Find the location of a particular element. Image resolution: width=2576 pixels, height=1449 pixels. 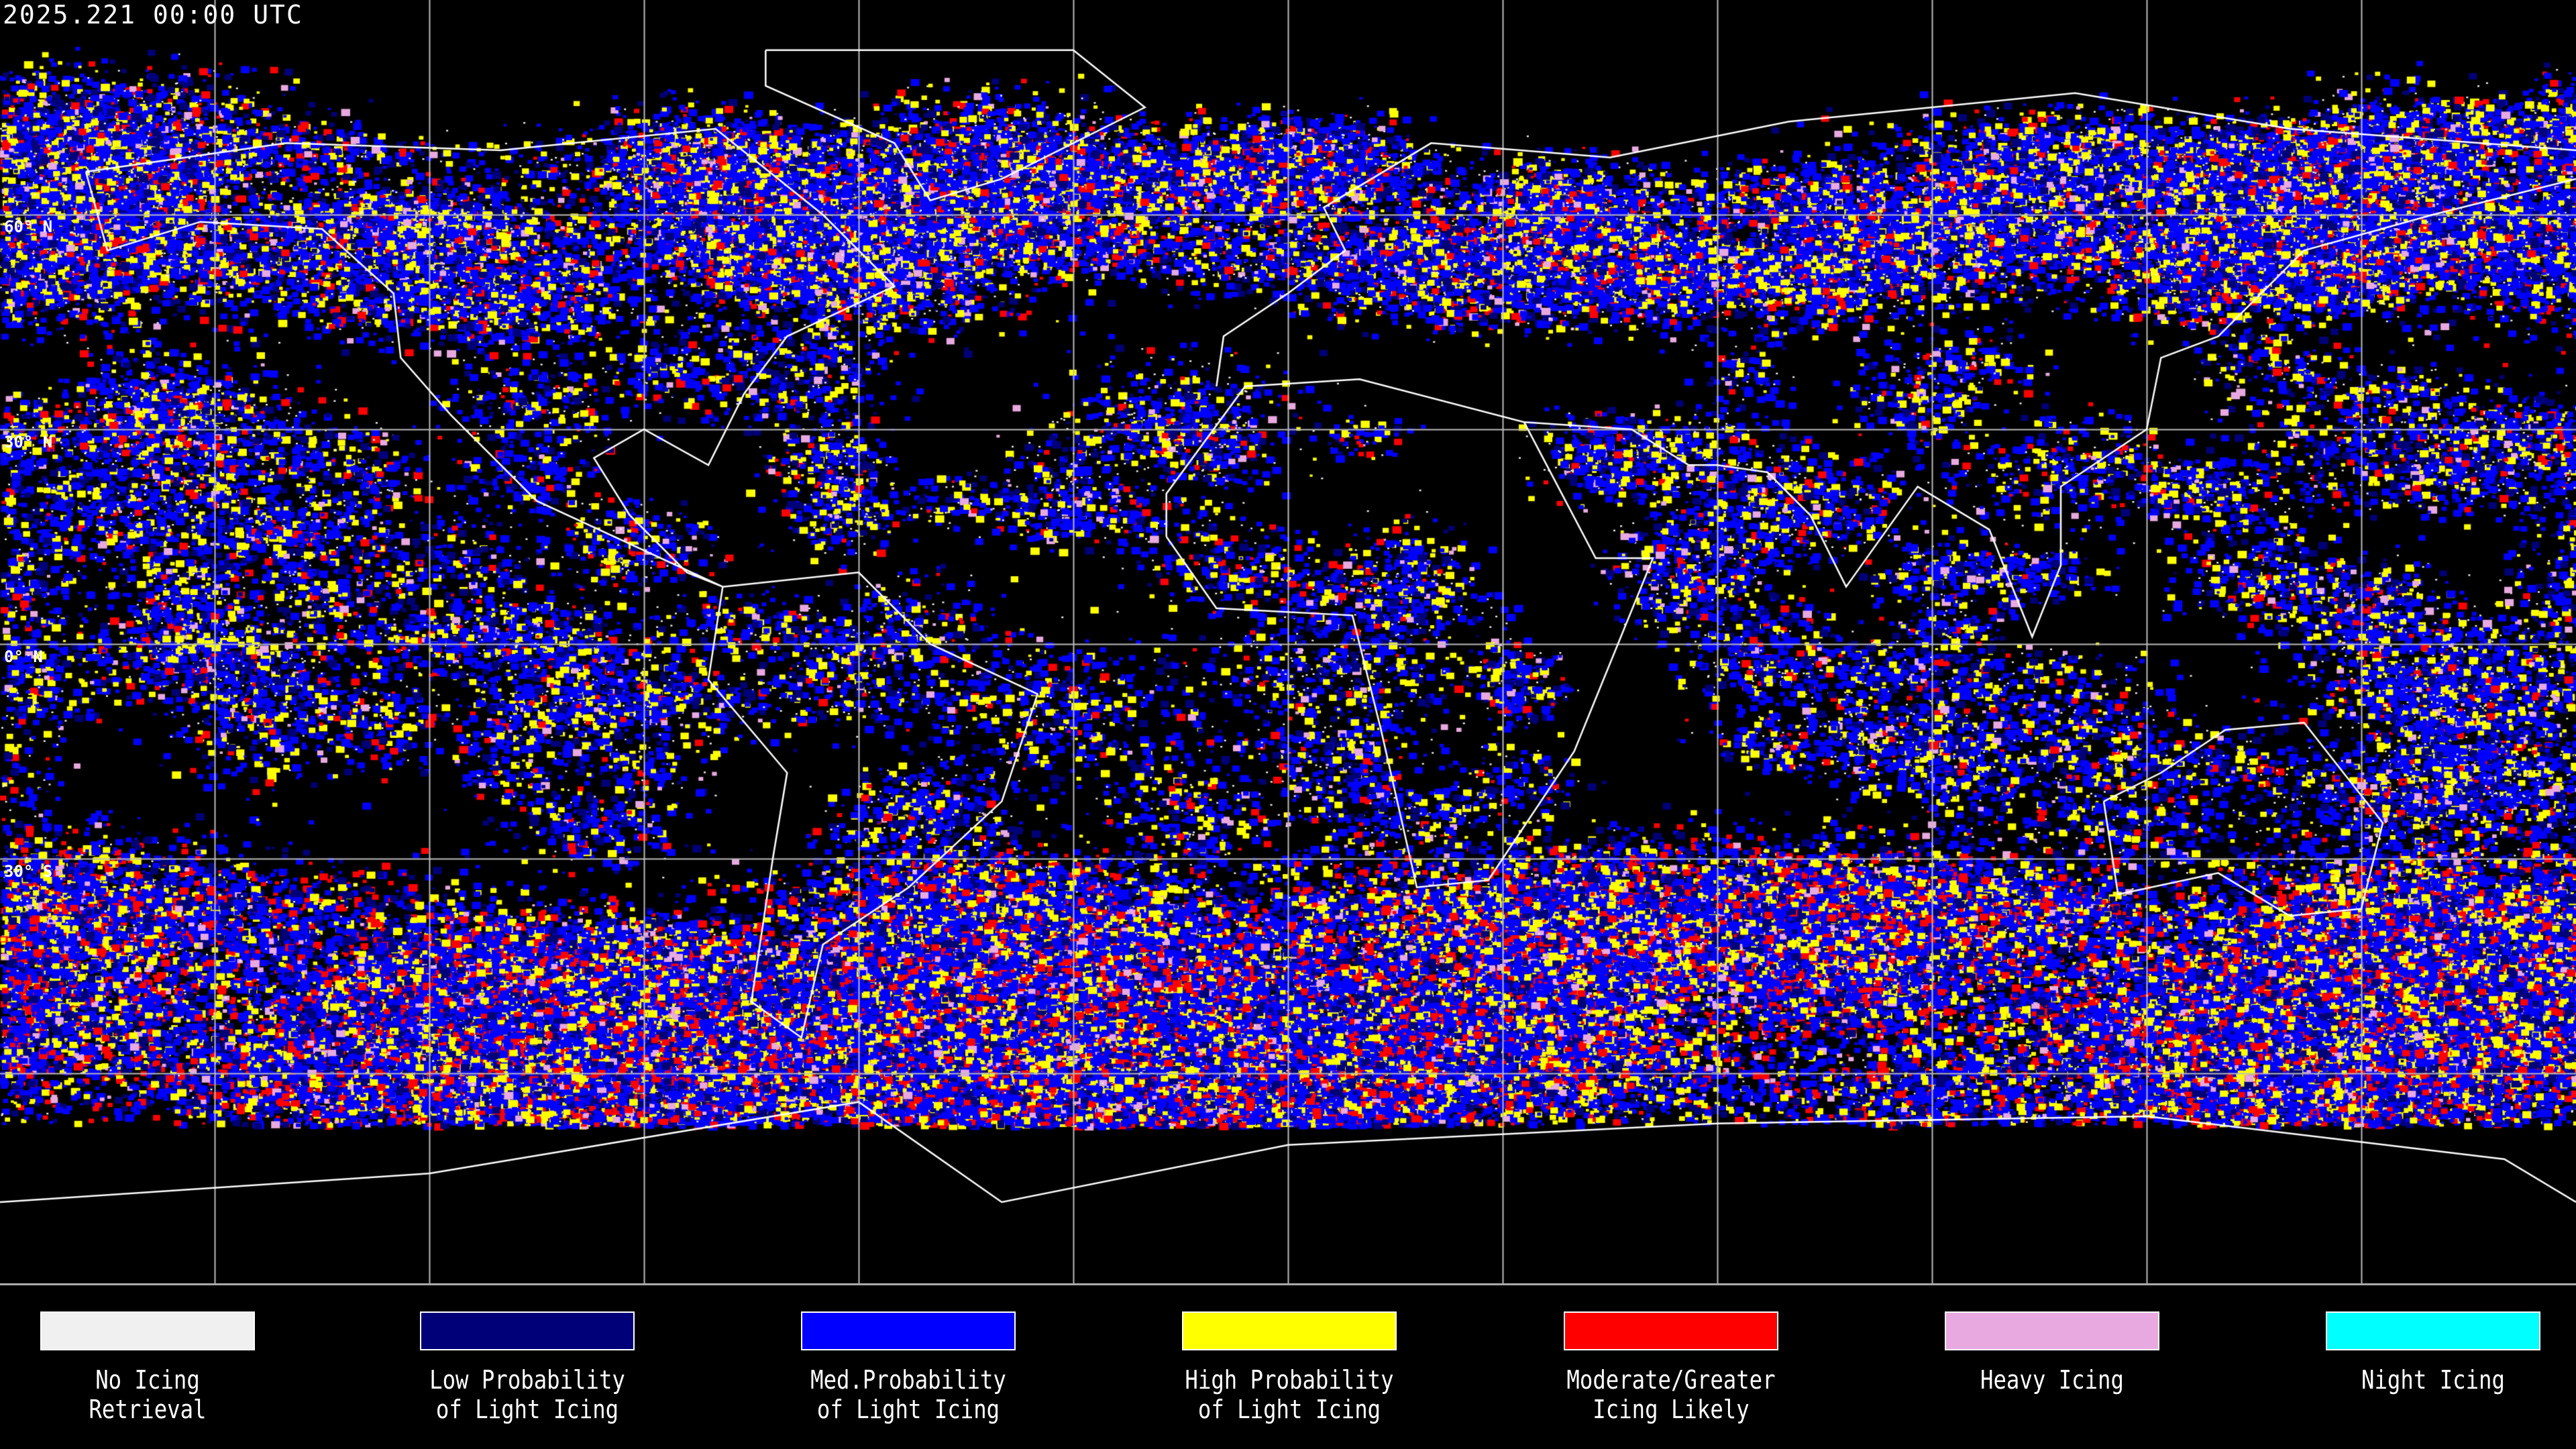

lat-label-60n: 60° N is located at coordinates (28, 226).